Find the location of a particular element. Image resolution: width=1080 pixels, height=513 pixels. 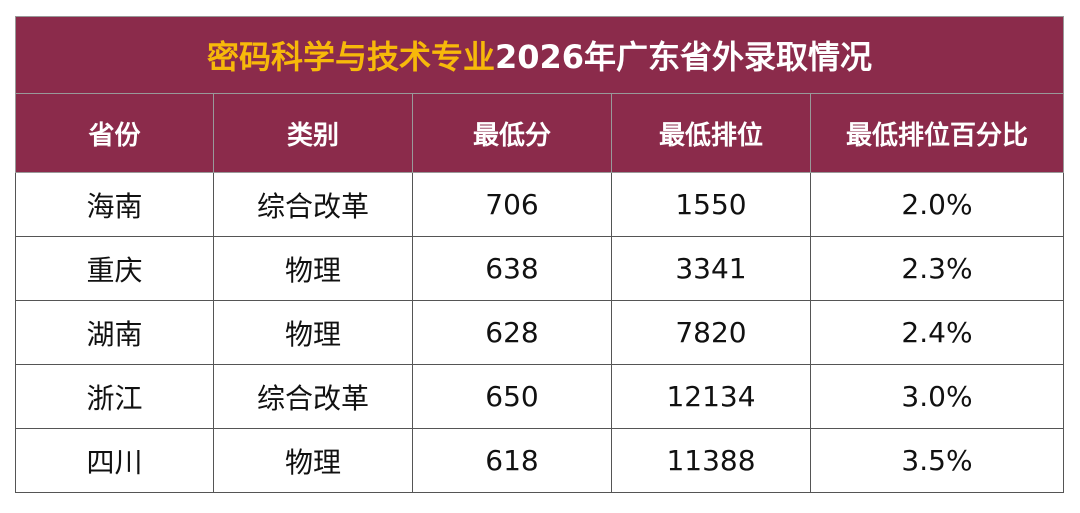

table-cell: 湖南 is located at coordinates (114, 332).